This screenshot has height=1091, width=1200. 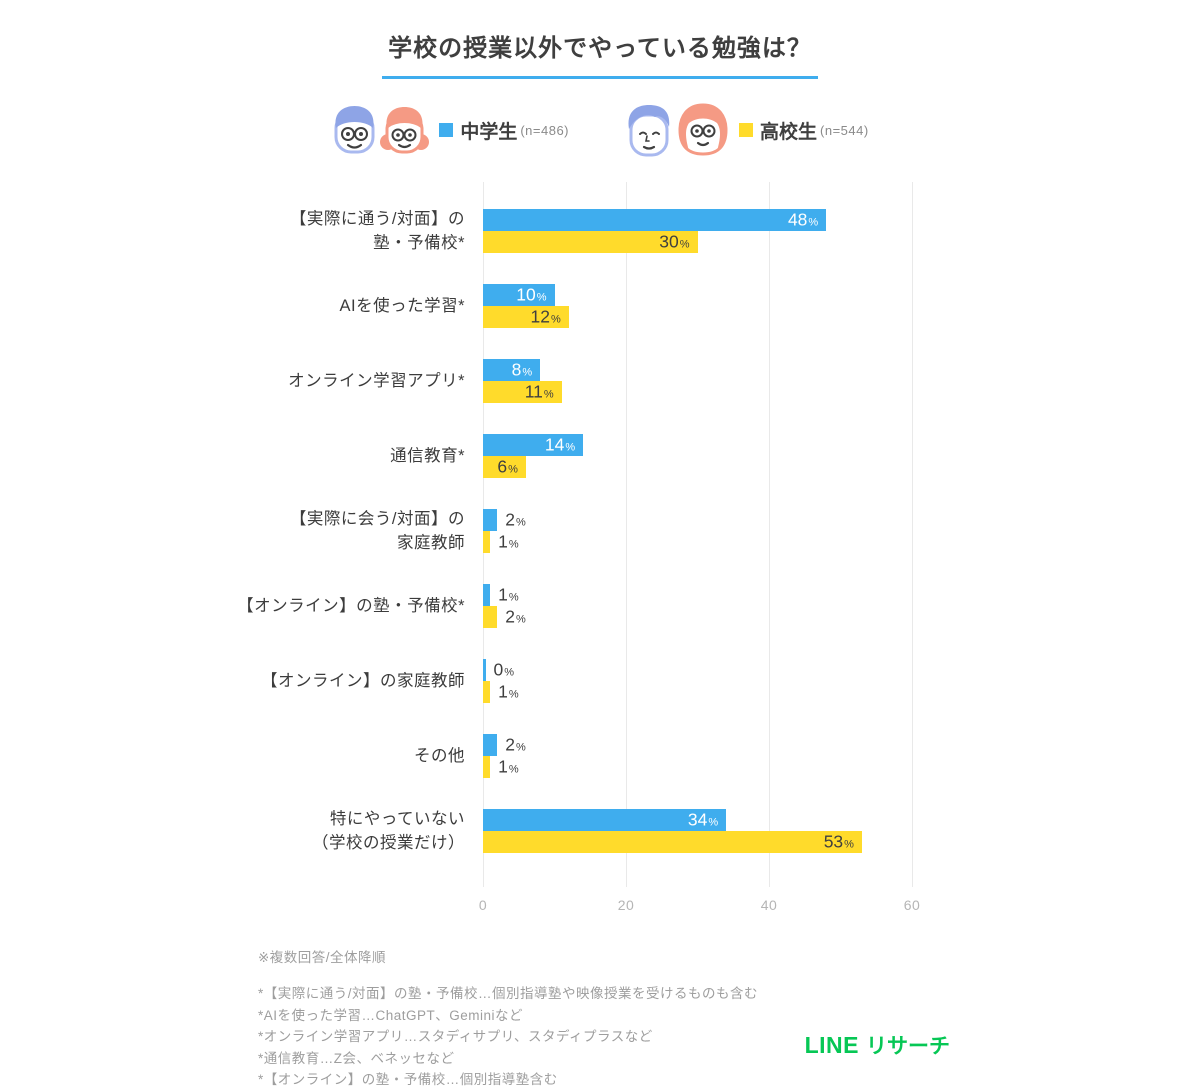 I want to click on bar-高校生: 2%, so click(x=504, y=617).